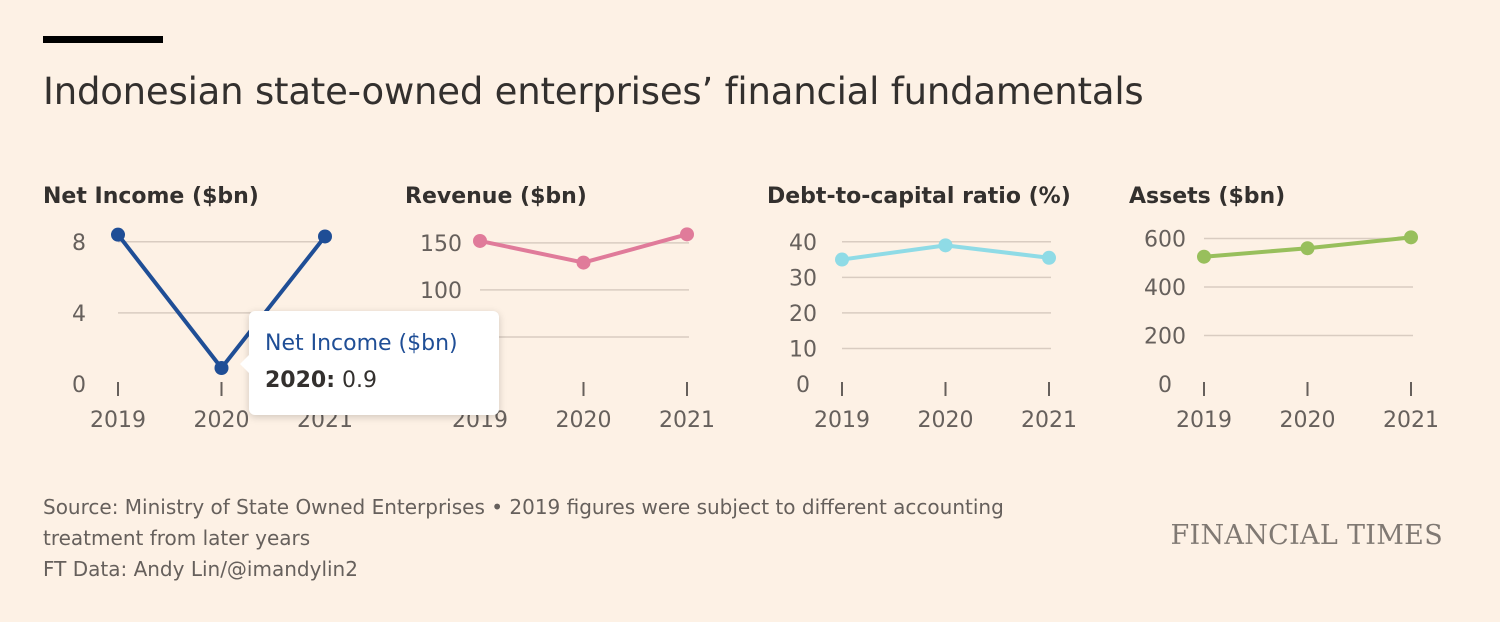  Describe the element at coordinates (933, 332) in the screenshot. I see `line-chart-svg: 0 10 20 30 40 2019 2020 2021` at that location.